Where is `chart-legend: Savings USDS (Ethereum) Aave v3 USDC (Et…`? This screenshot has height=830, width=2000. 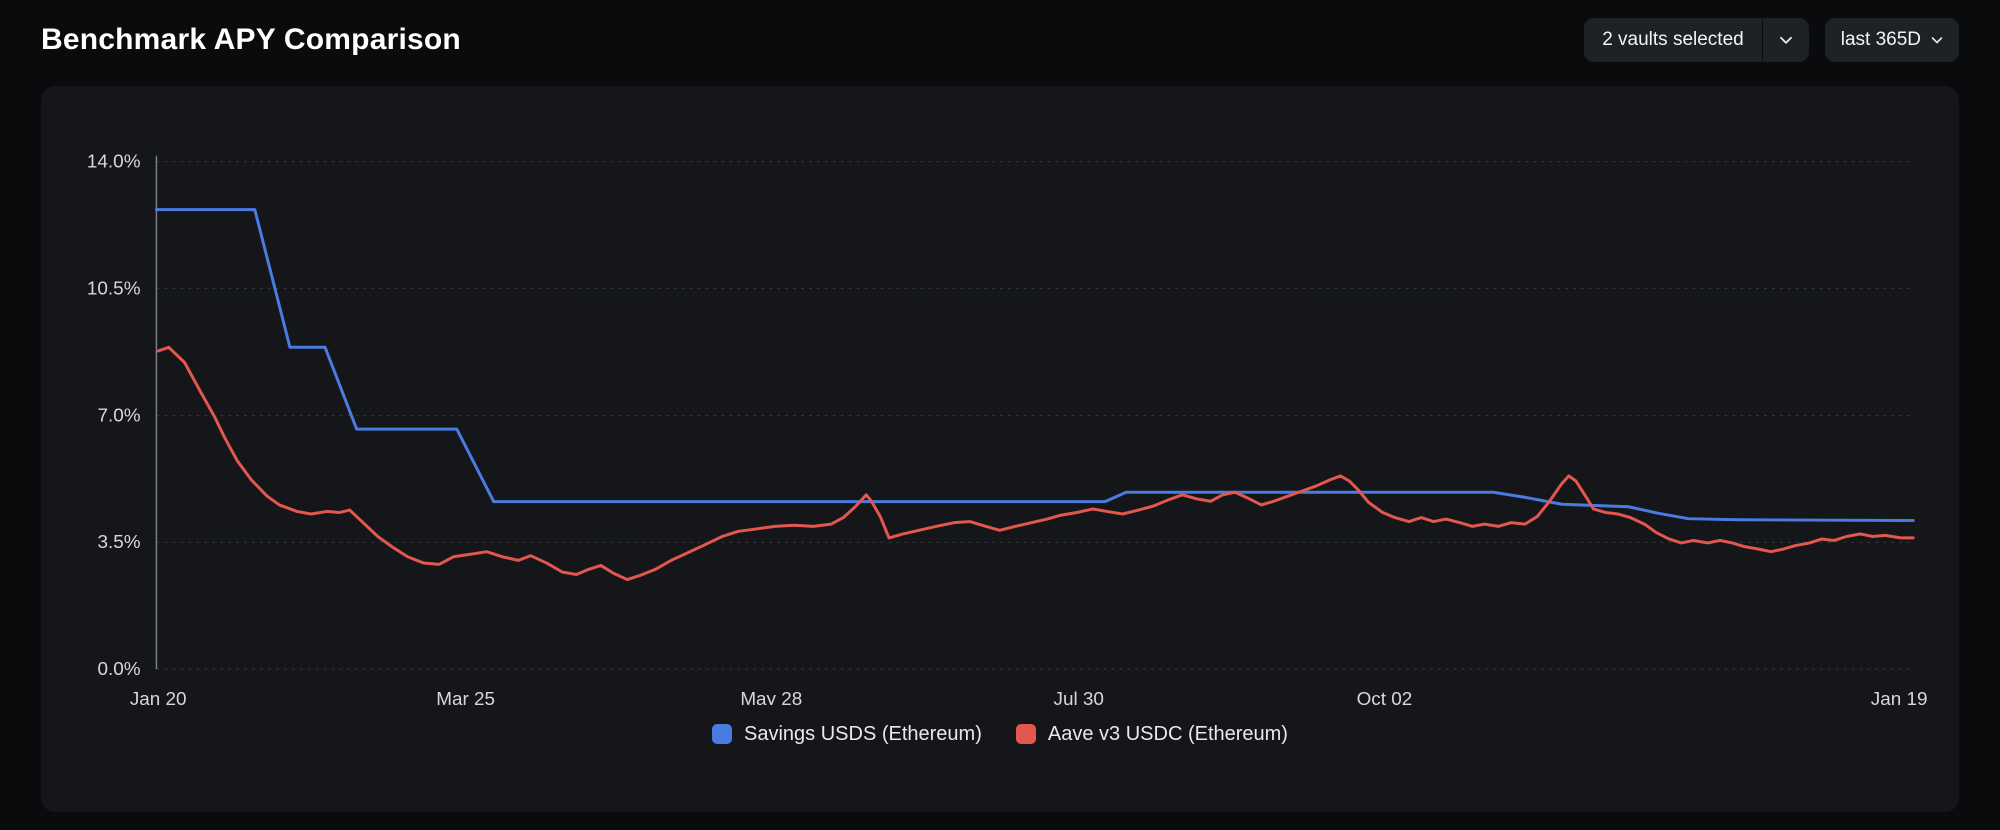 chart-legend: Savings USDS (Ethereum) Aave v3 USDC (Et… is located at coordinates (1000, 734).